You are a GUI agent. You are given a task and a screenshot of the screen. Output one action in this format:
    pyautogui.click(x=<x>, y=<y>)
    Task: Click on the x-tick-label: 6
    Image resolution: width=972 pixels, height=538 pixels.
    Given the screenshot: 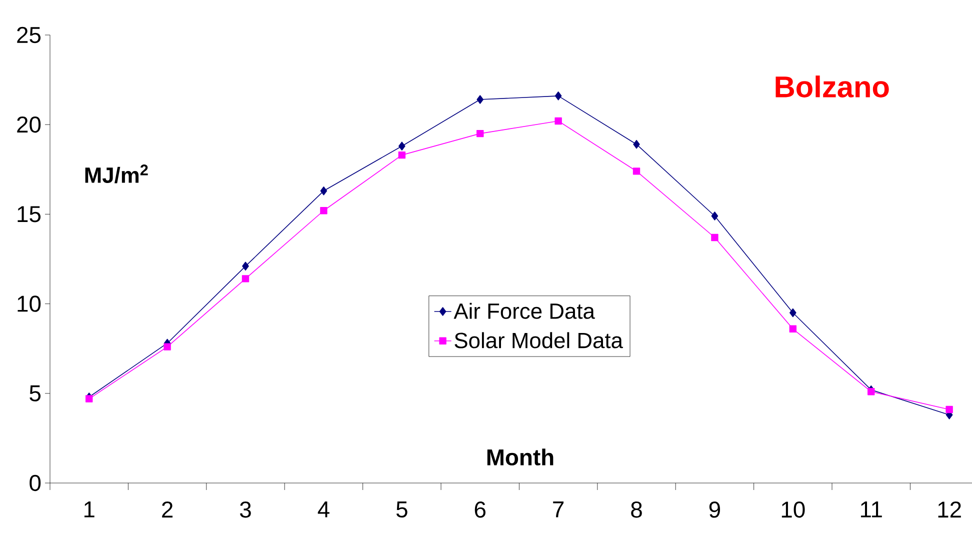 What is the action you would take?
    pyautogui.click(x=480, y=510)
    